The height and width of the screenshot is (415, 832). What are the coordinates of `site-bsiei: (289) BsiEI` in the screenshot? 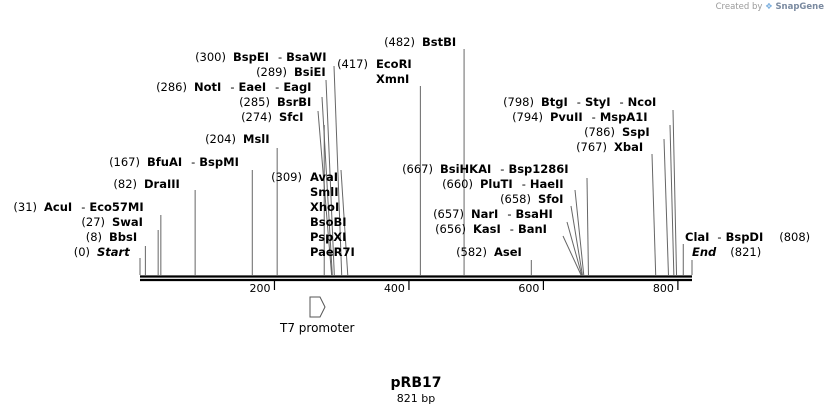 It's located at (291, 72).